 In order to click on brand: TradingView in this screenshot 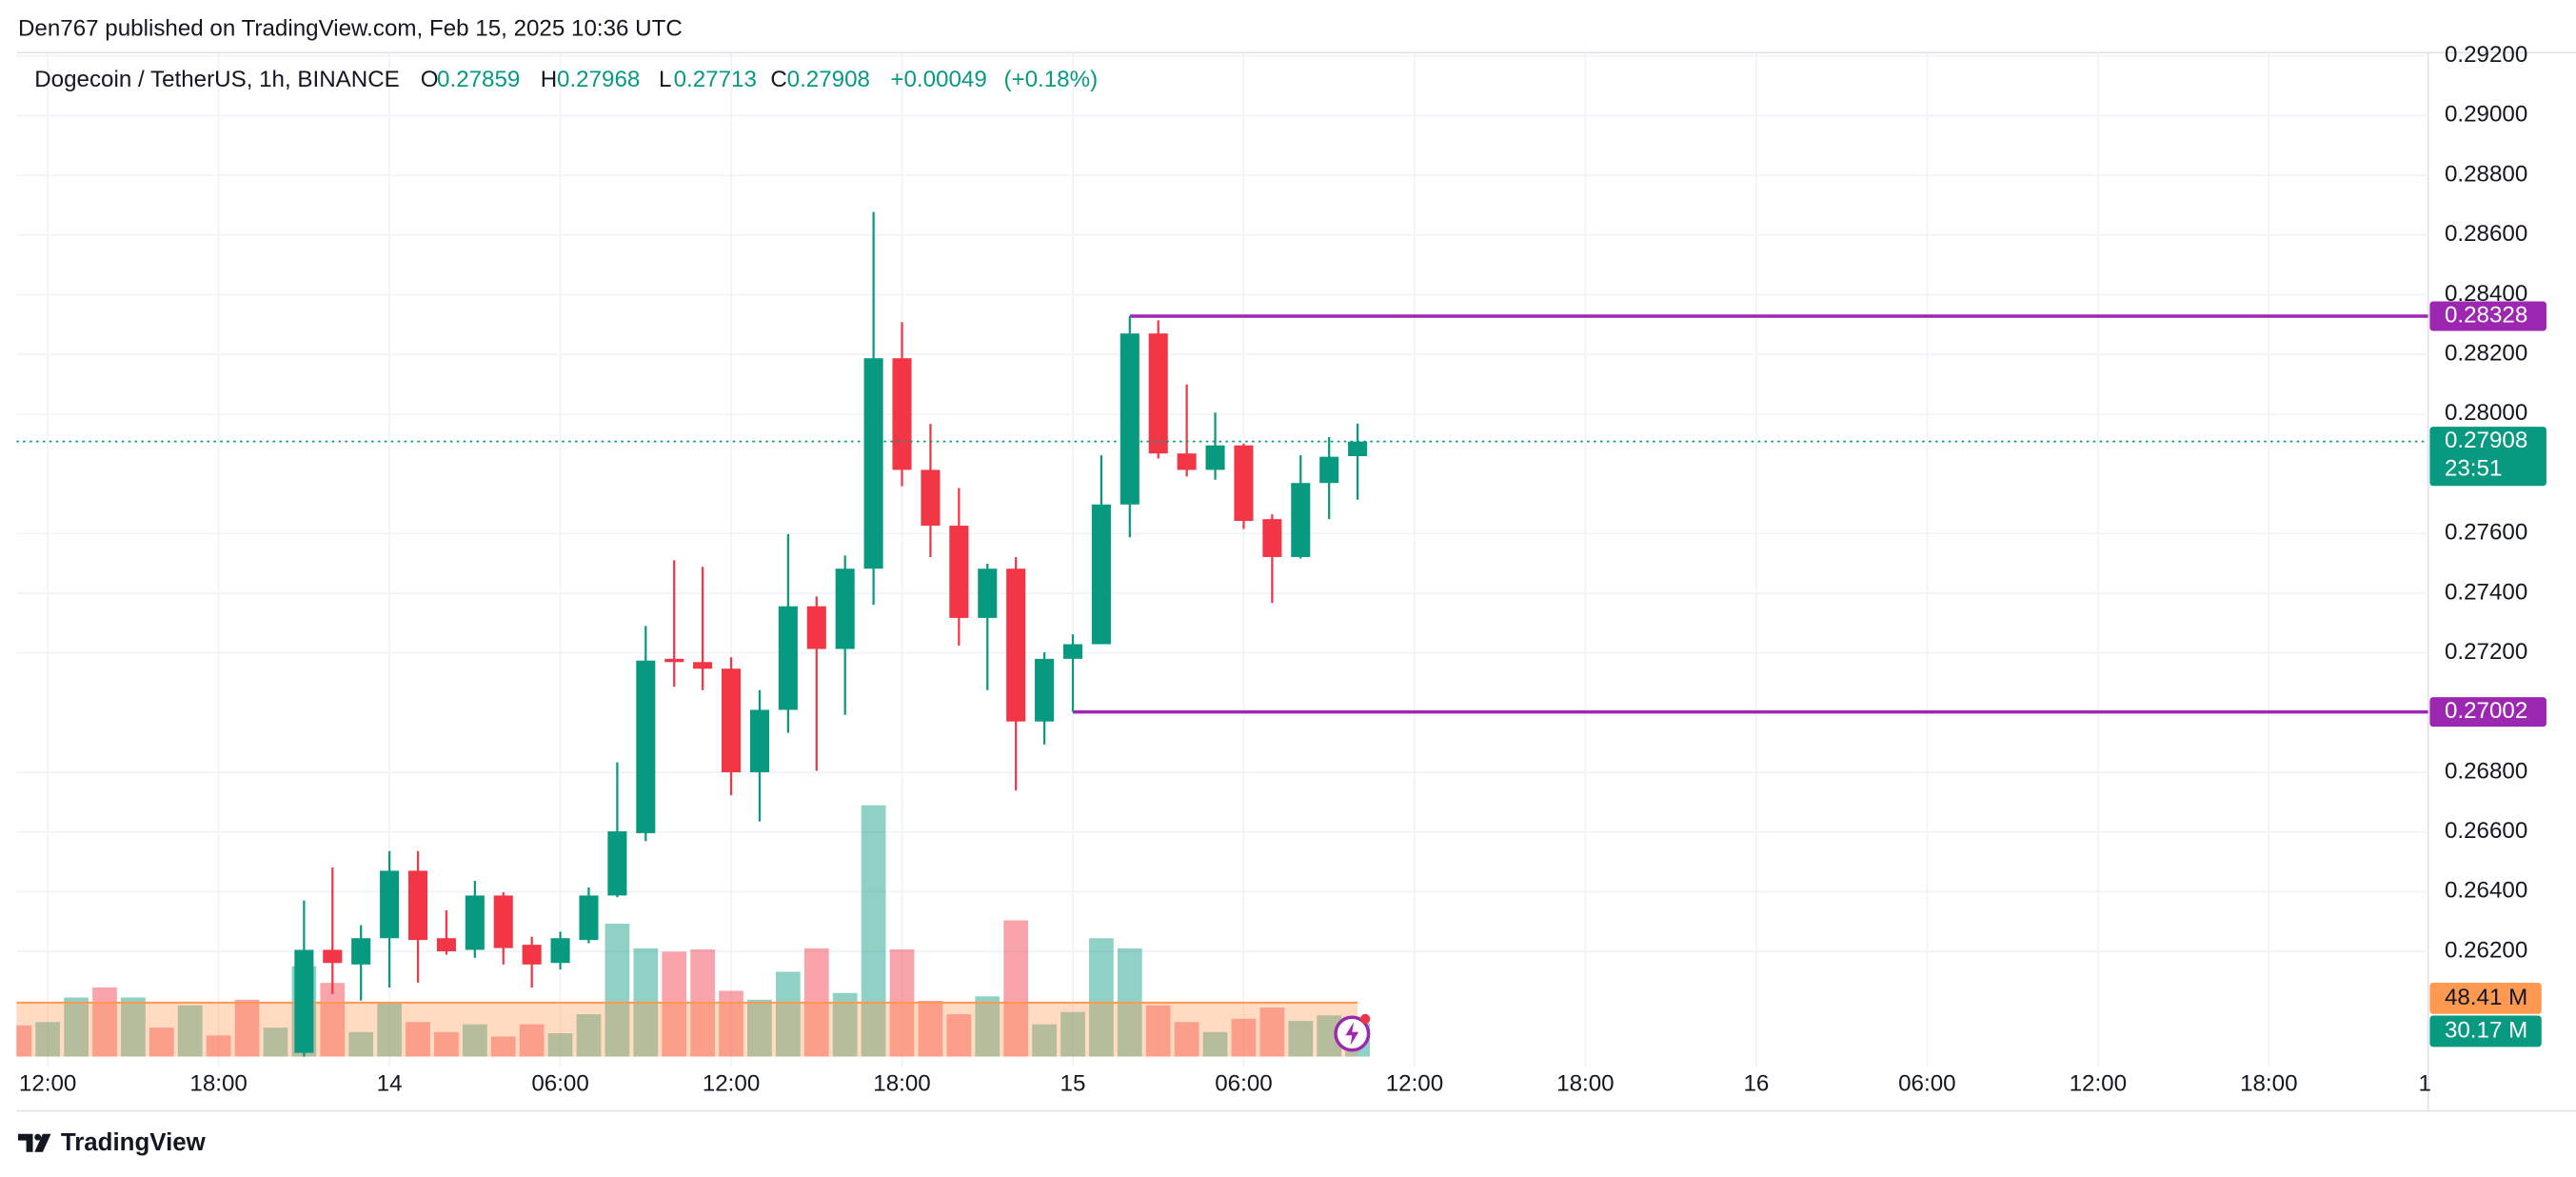, I will do `click(112, 1142)`.